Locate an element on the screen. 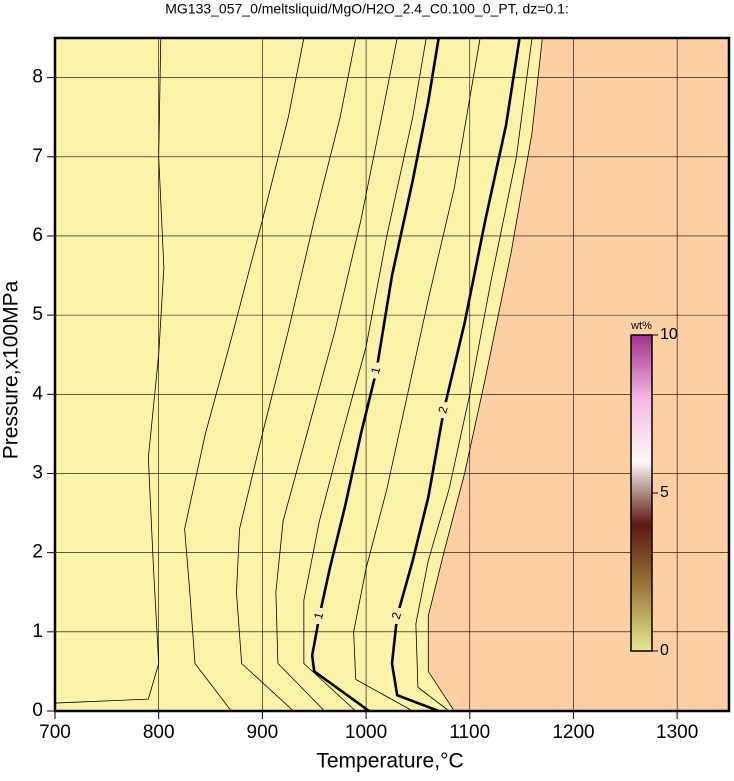 The image size is (734, 781). x-tick-label: 700 is located at coordinates (55, 732).